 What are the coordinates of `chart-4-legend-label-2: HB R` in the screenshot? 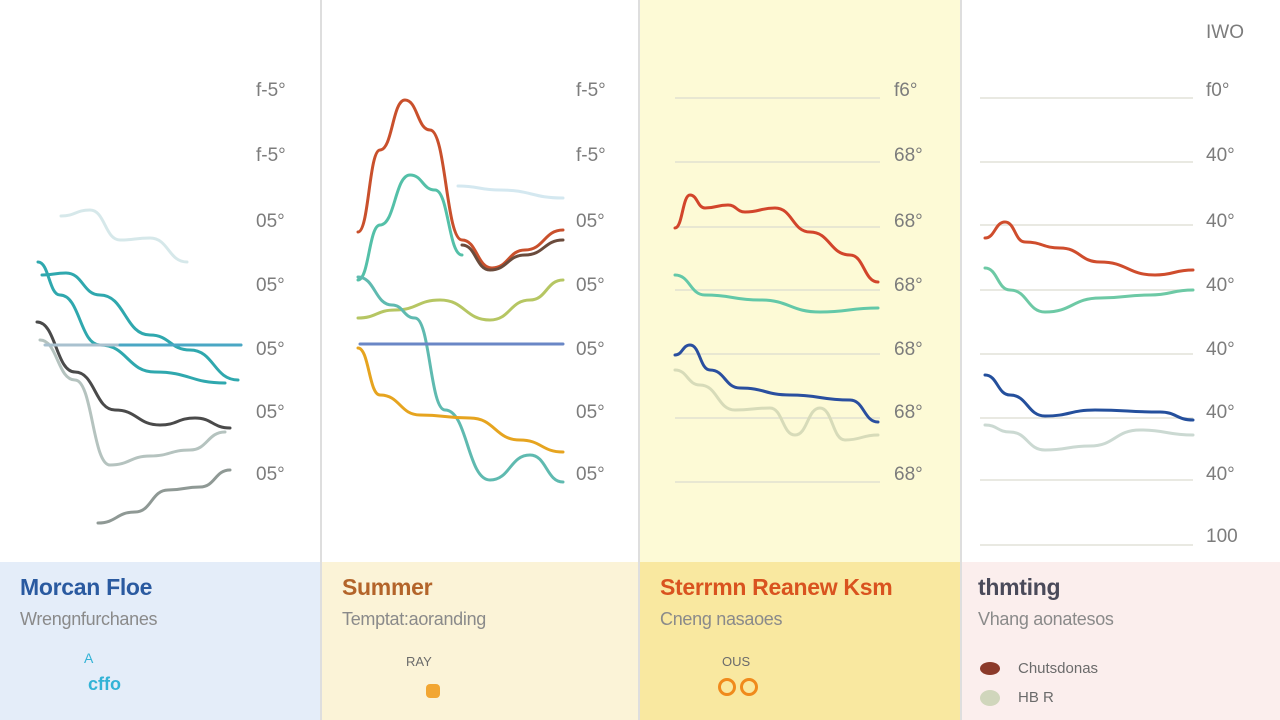 It's located at (1036, 697).